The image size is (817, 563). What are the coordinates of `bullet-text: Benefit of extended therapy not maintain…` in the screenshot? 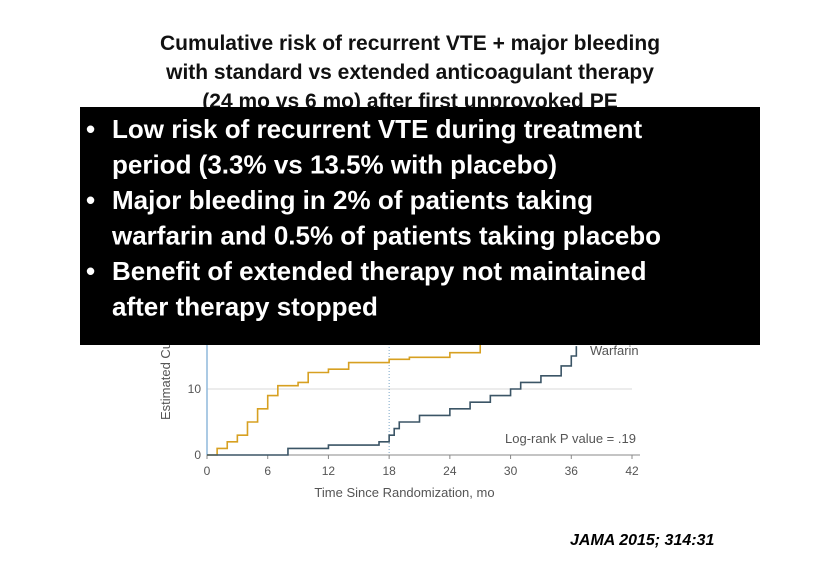 It's located at (379, 271).